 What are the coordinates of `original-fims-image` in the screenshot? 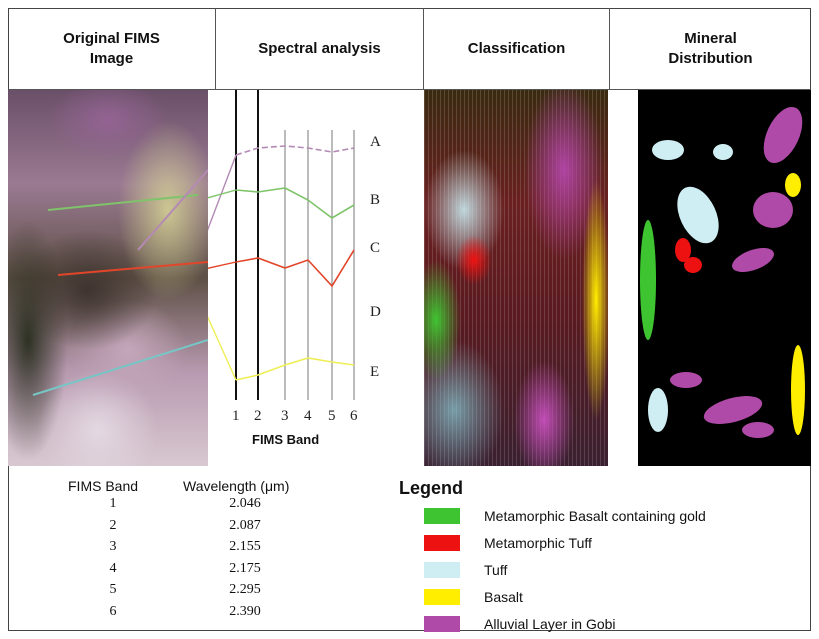 It's located at (108, 278).